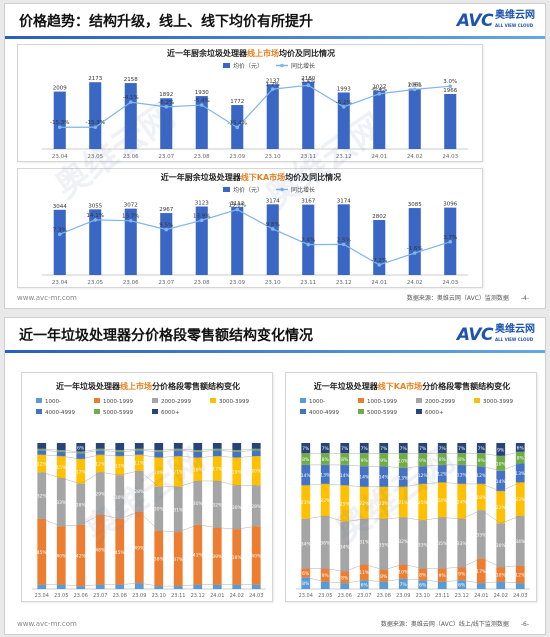  What do you see at coordinates (139, 596) in the screenshot?
I see `x-tick-label: 23.09` at bounding box center [139, 596].